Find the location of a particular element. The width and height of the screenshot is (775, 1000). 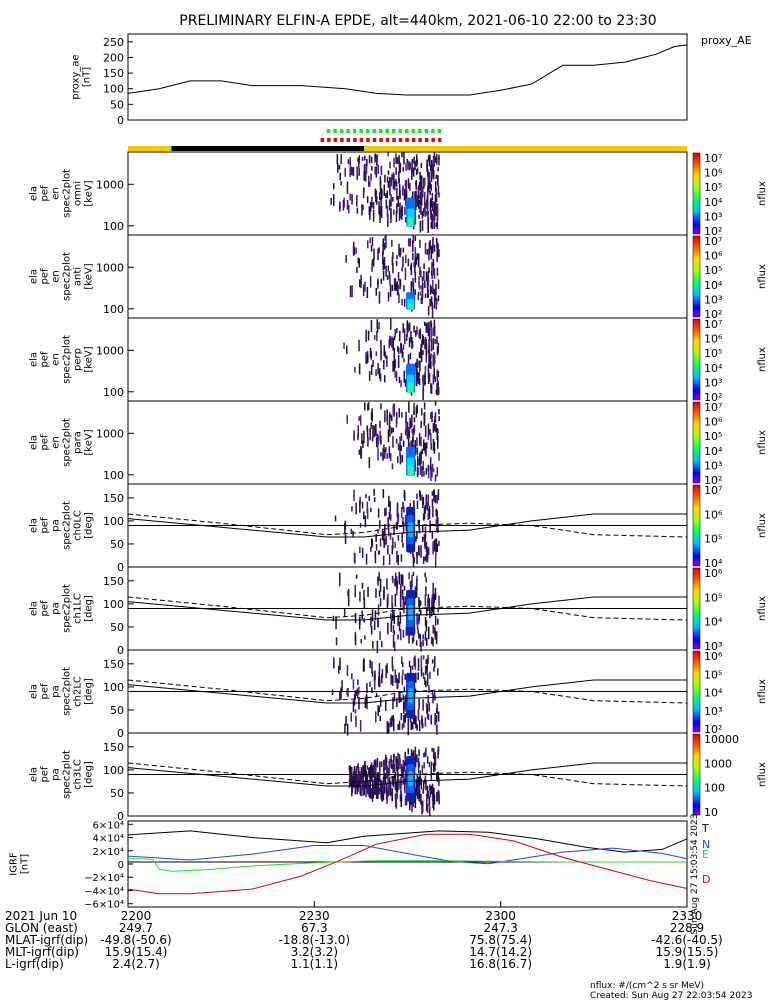

colorbar-title-group: nflux is located at coordinates (762, 525).